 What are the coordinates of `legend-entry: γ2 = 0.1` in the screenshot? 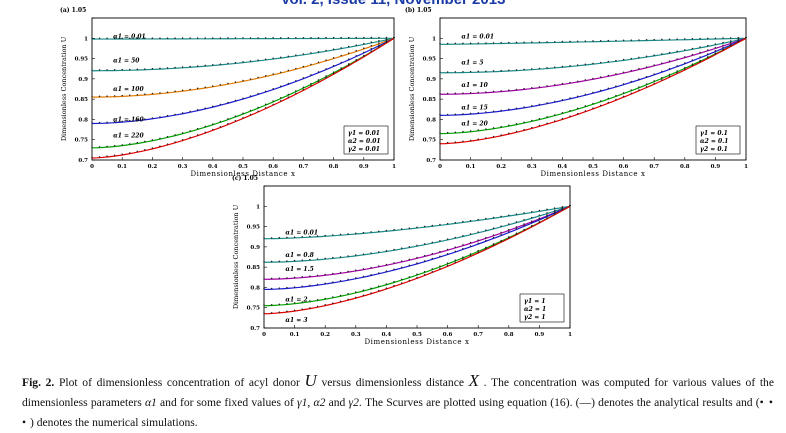 It's located at (714, 149).